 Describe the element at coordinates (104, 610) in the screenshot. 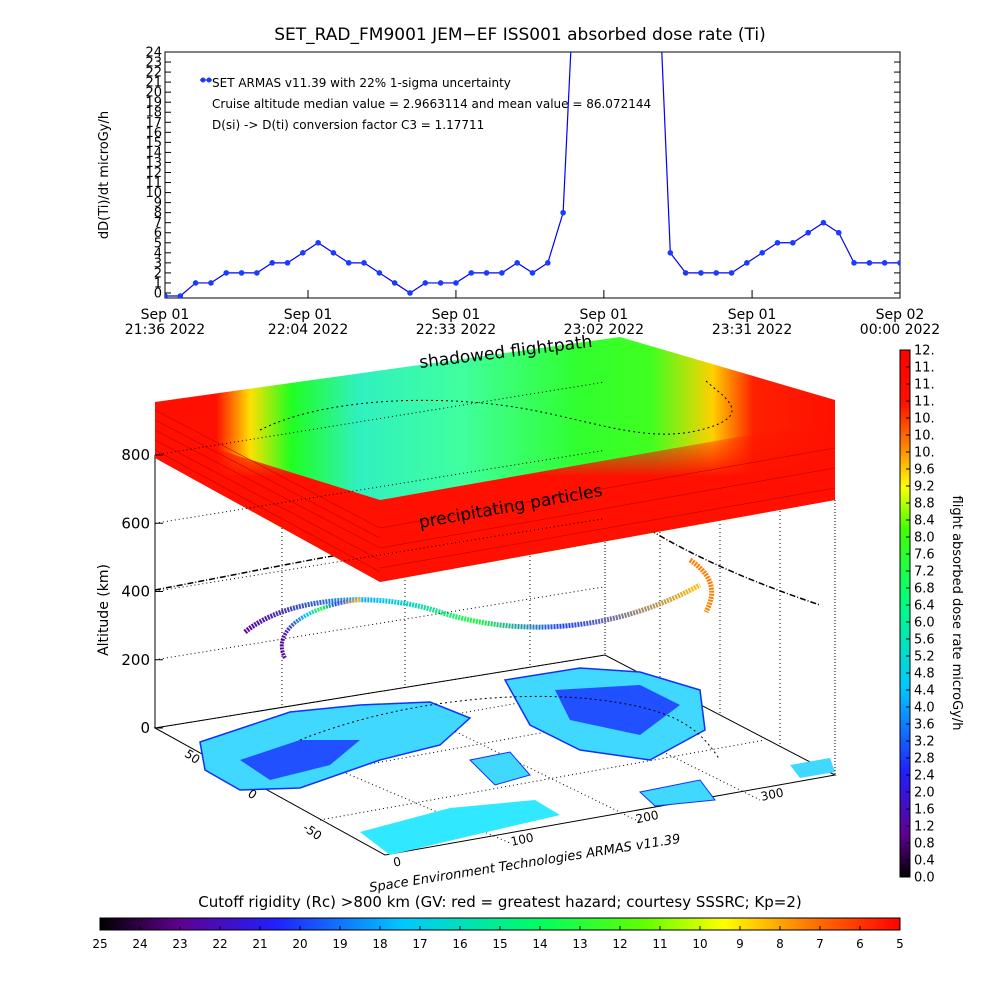

I see `z-axis-label: Altitude (km)` at that location.